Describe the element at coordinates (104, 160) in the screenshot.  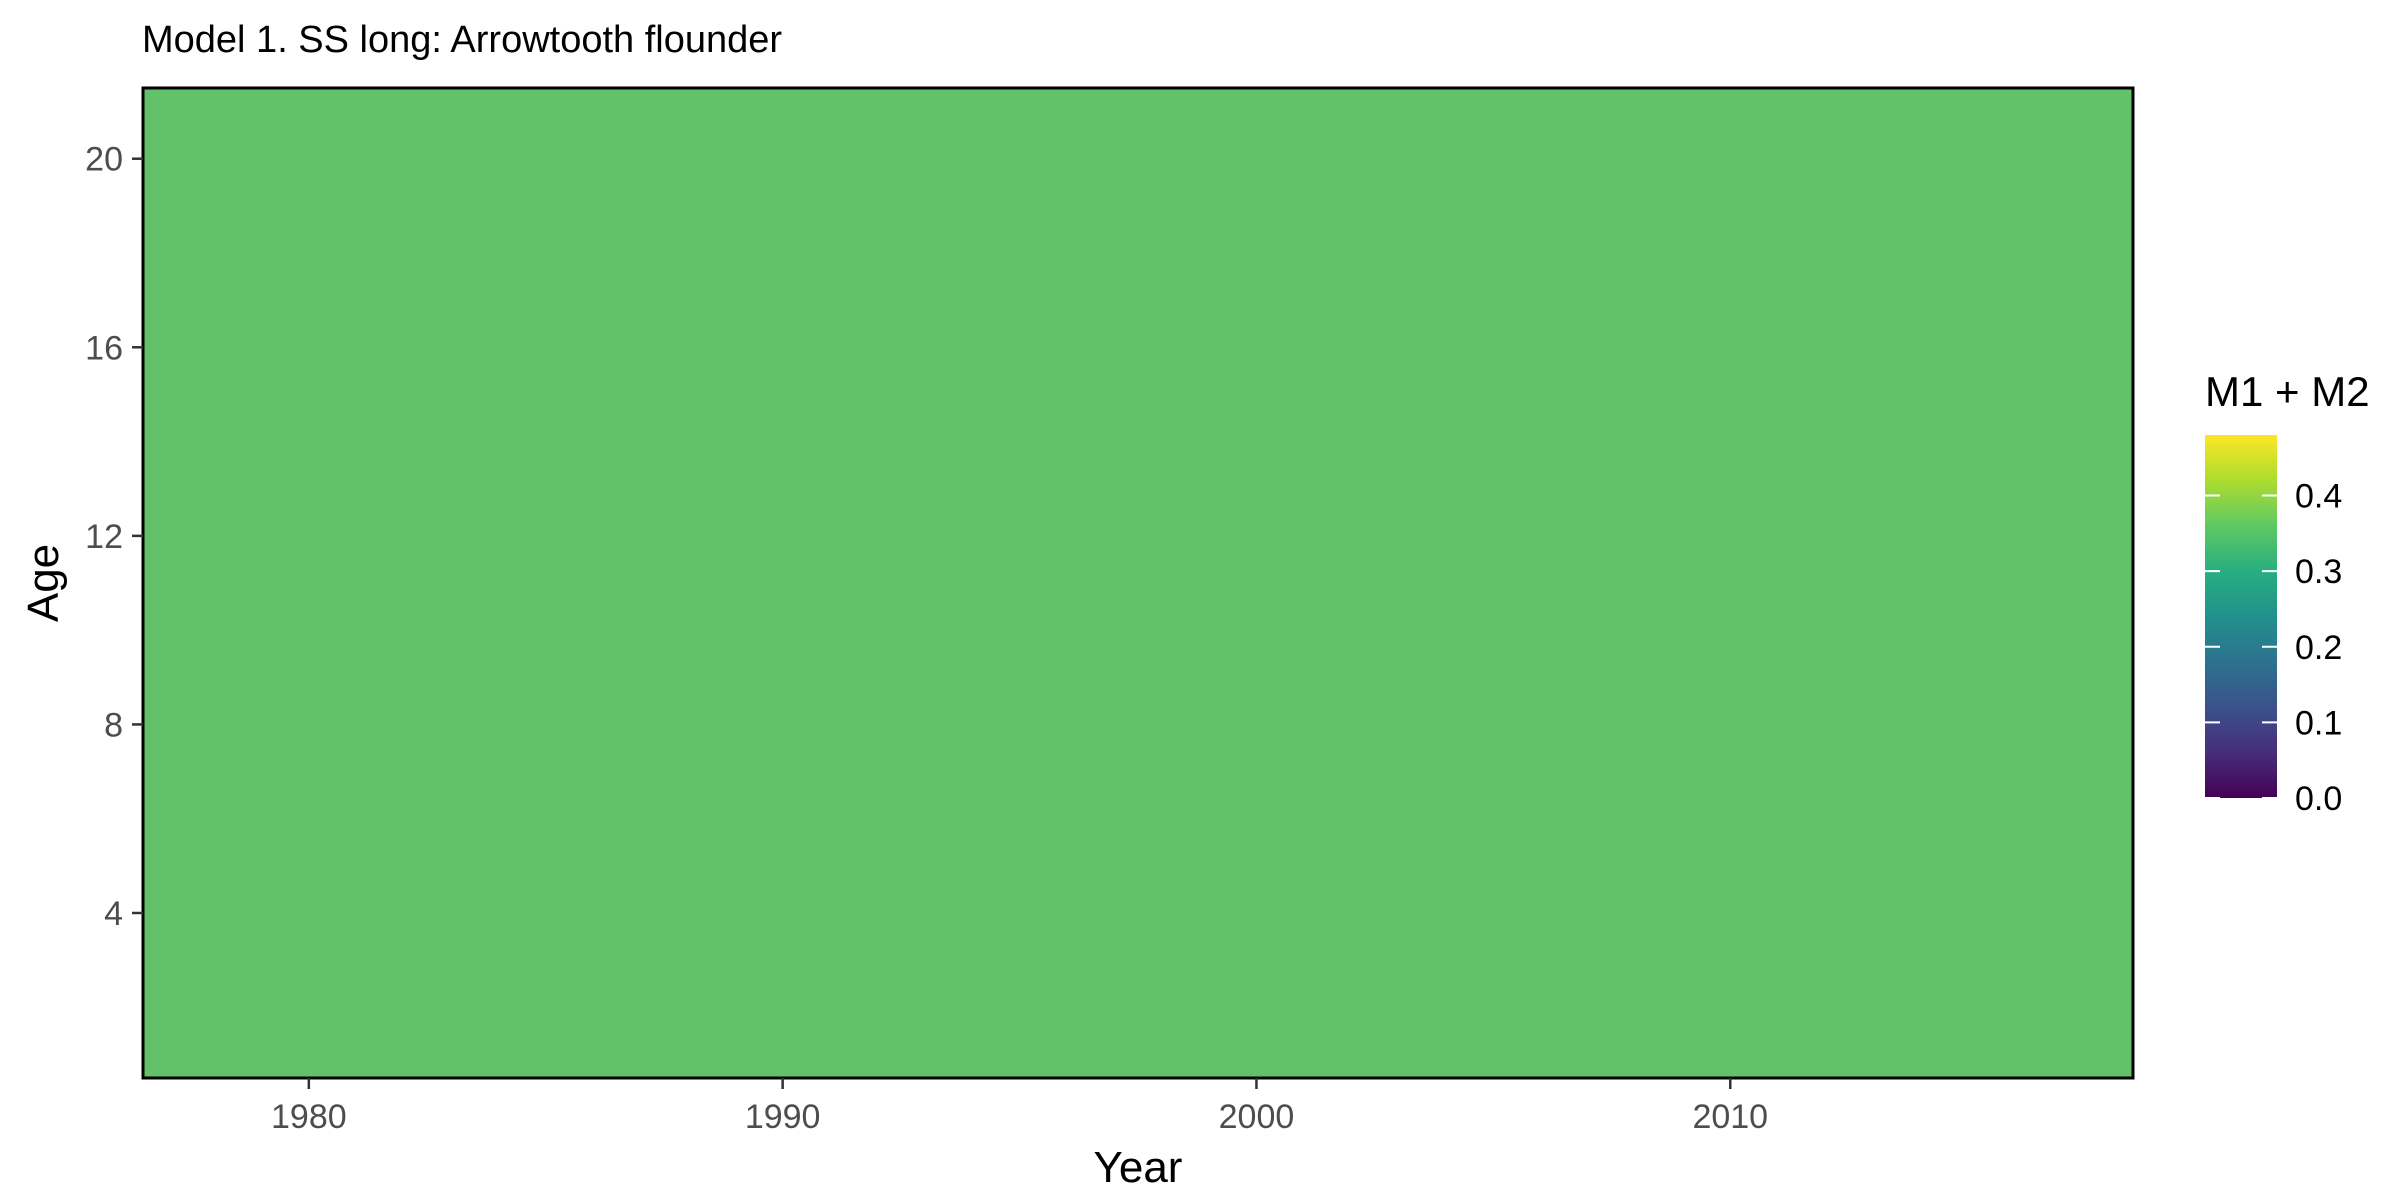
I see `y-tick-label: 20` at that location.